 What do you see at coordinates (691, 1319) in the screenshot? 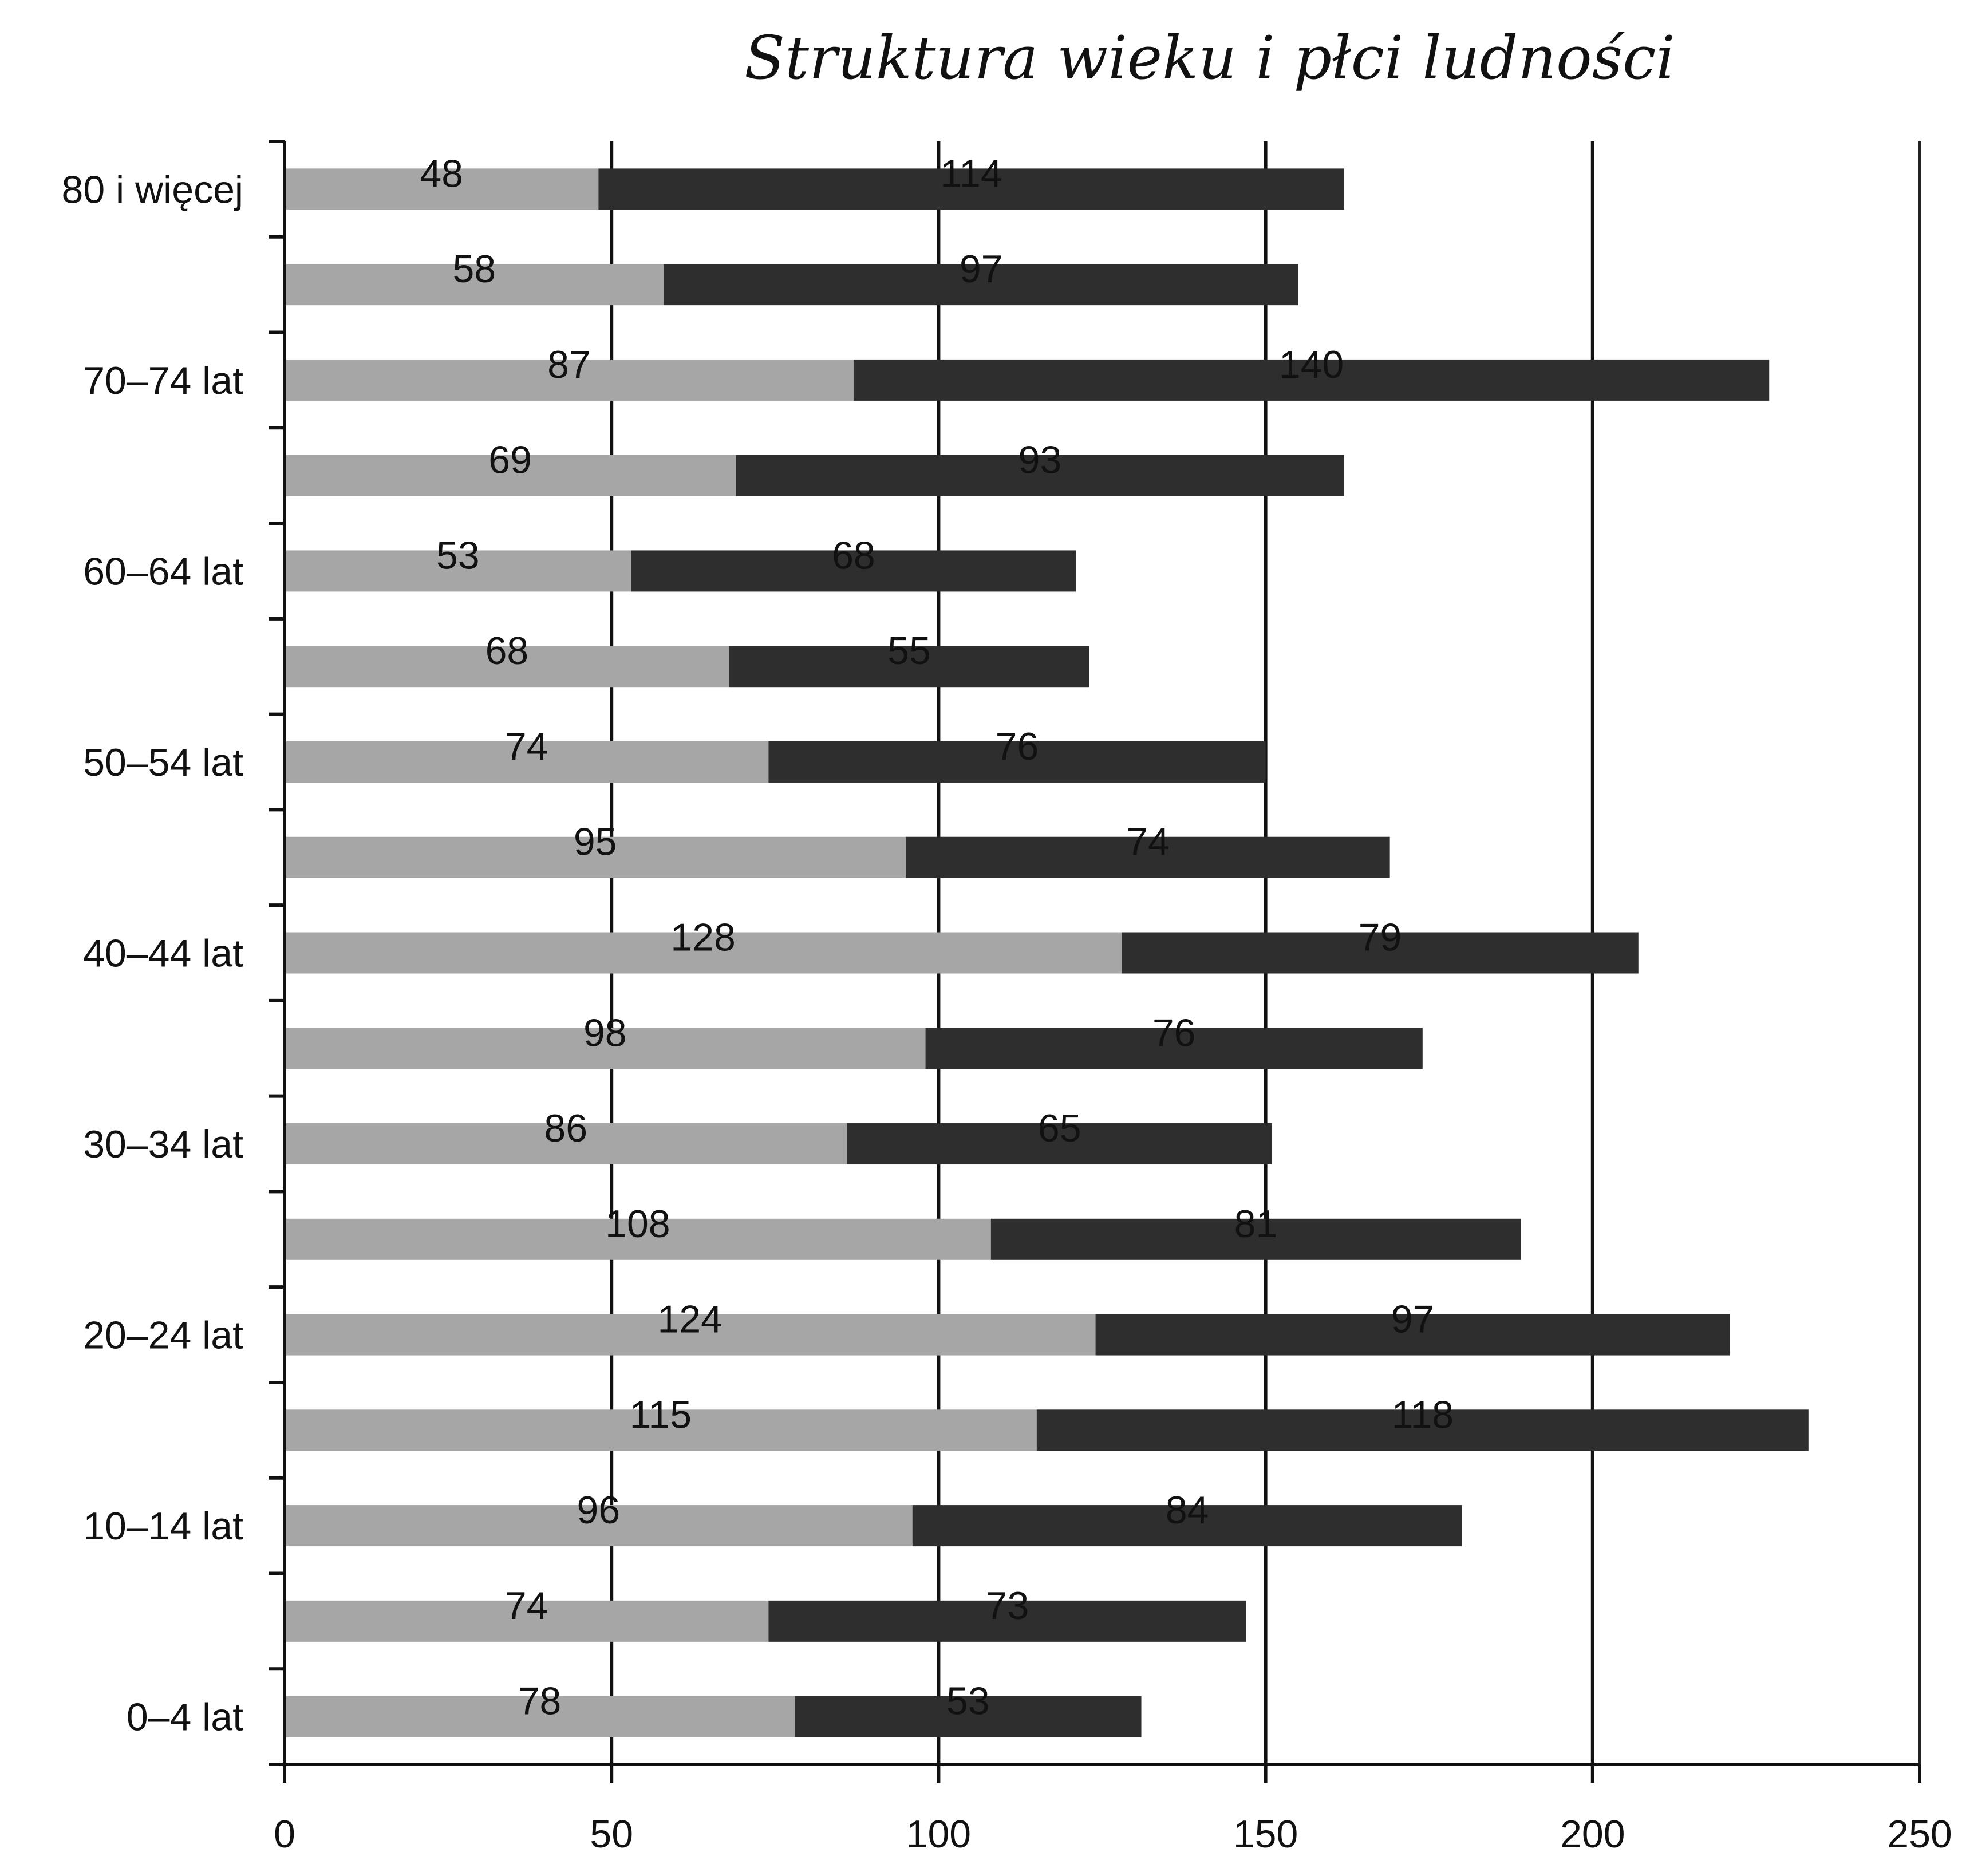
I see `data-label: 124` at bounding box center [691, 1319].